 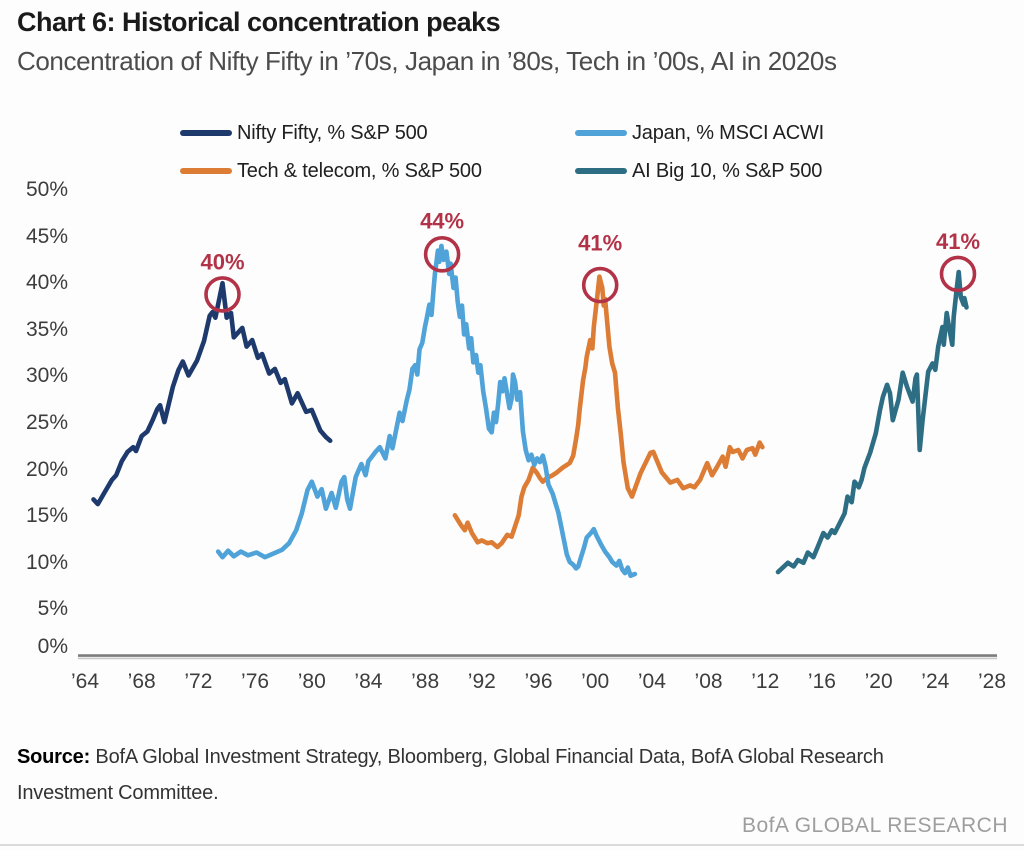 What do you see at coordinates (332, 132) in the screenshot?
I see `legend-label: Nifty Fifty, % S&P 500` at bounding box center [332, 132].